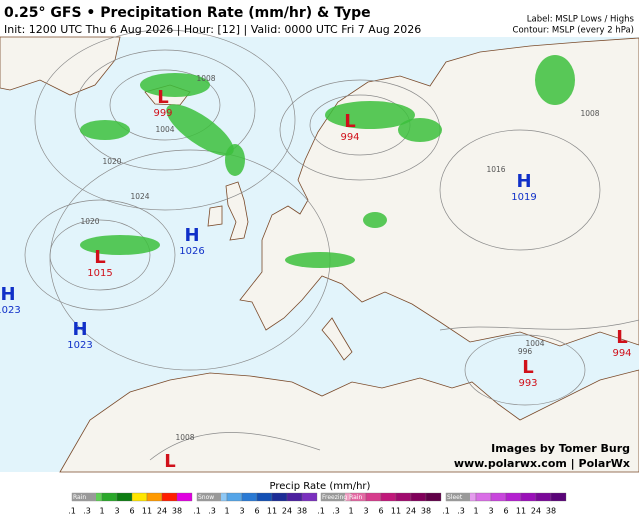 The height and width of the screenshot is (522, 639). Describe the element at coordinates (525, 351) in the screenshot. I see `contour-label: 996` at that location.